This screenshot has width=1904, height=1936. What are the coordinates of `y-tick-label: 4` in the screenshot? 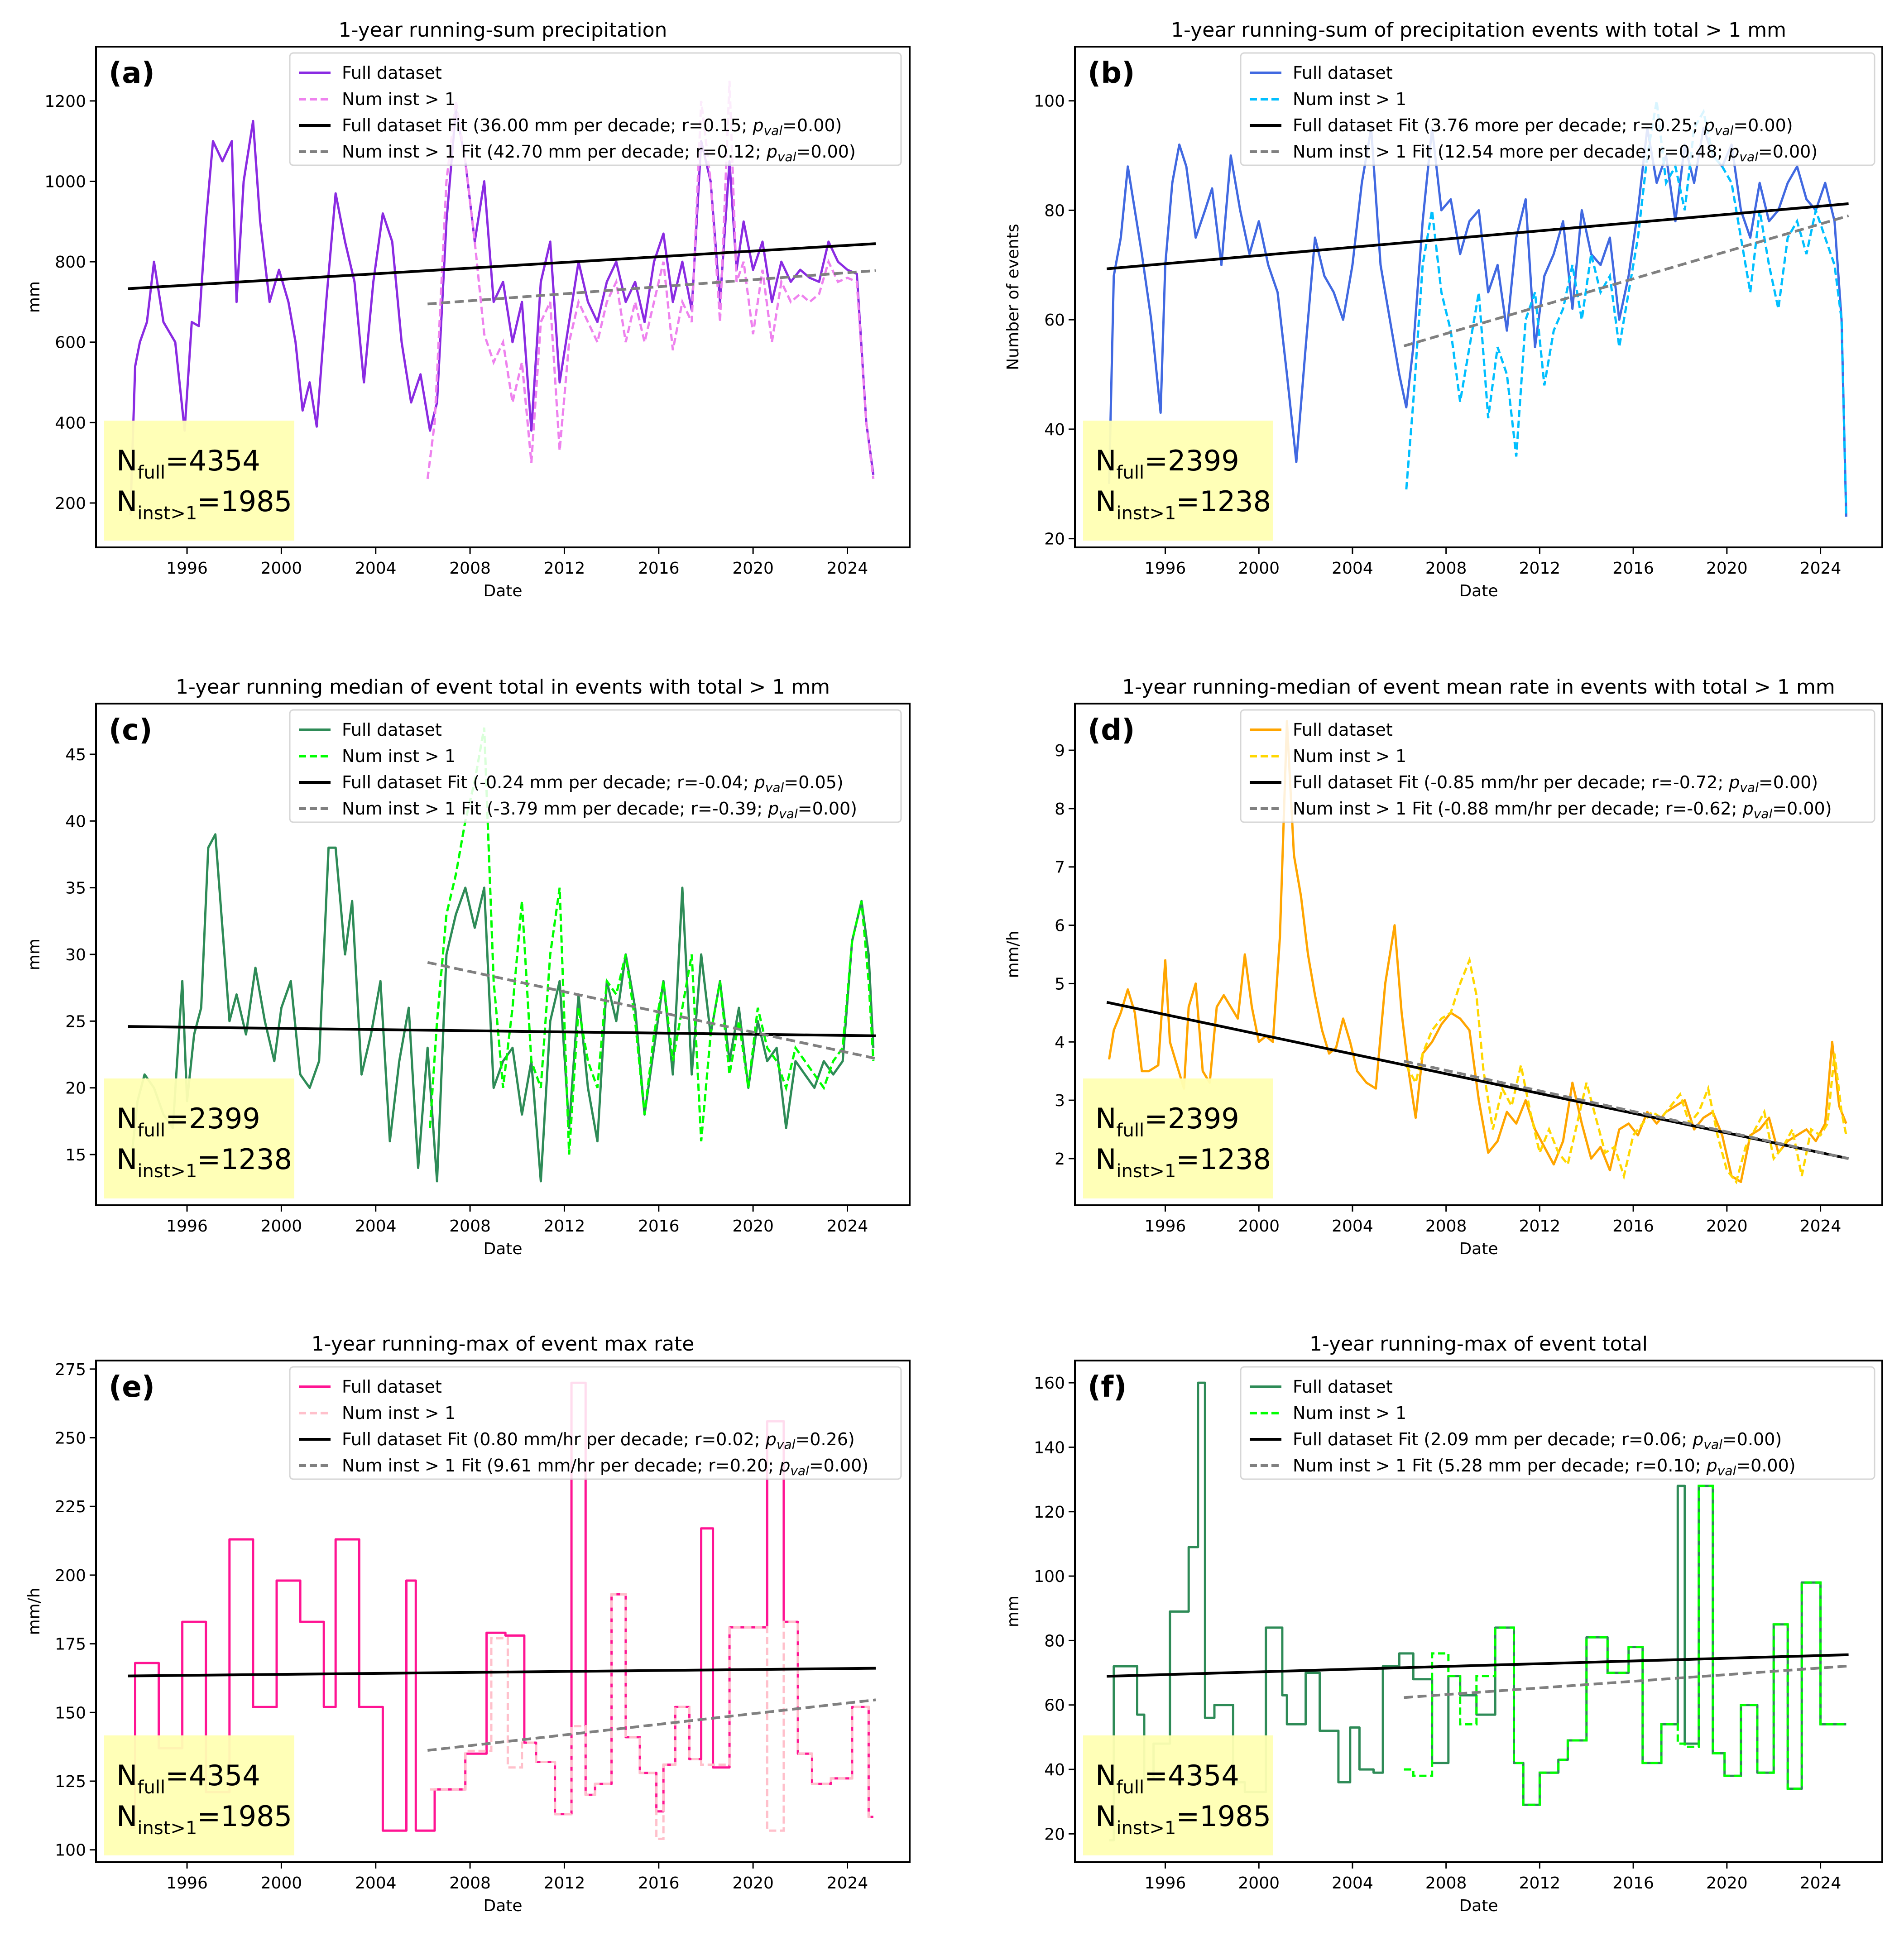 It's located at (1060, 1042).